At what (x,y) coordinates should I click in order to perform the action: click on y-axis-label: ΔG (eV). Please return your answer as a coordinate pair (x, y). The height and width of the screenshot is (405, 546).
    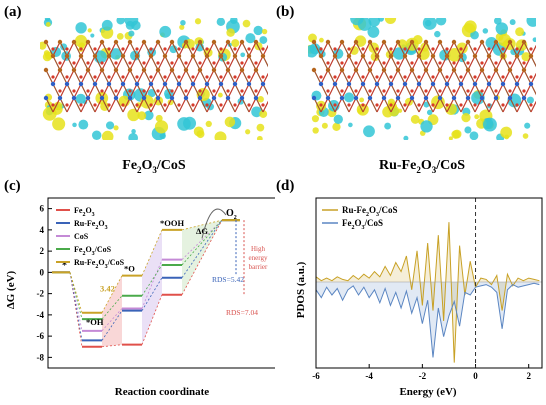
    Looking at the image, I should click on (11, 289).